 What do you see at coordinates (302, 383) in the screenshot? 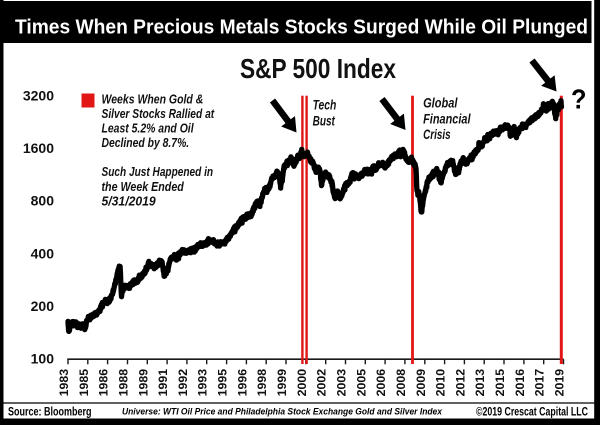
I see `svg-text: 2000` at bounding box center [302, 383].